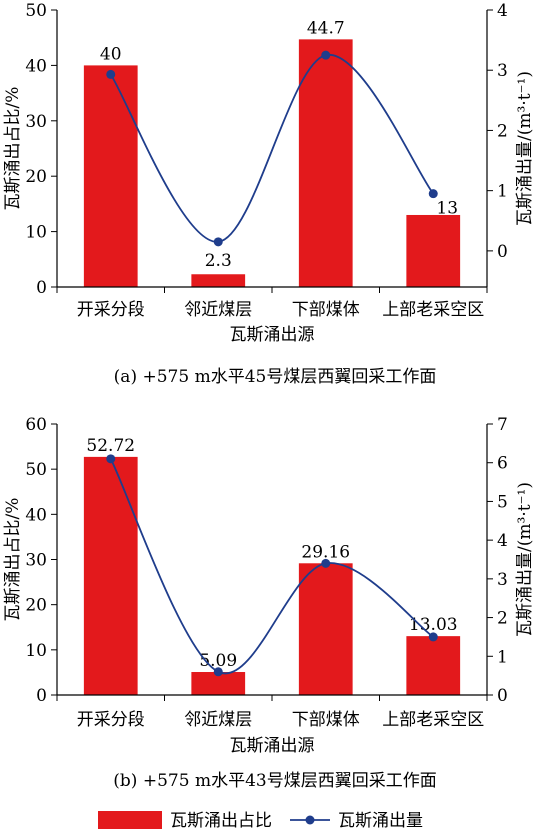  Describe the element at coordinates (447, 209) in the screenshot. I see `data-label: 13` at that location.